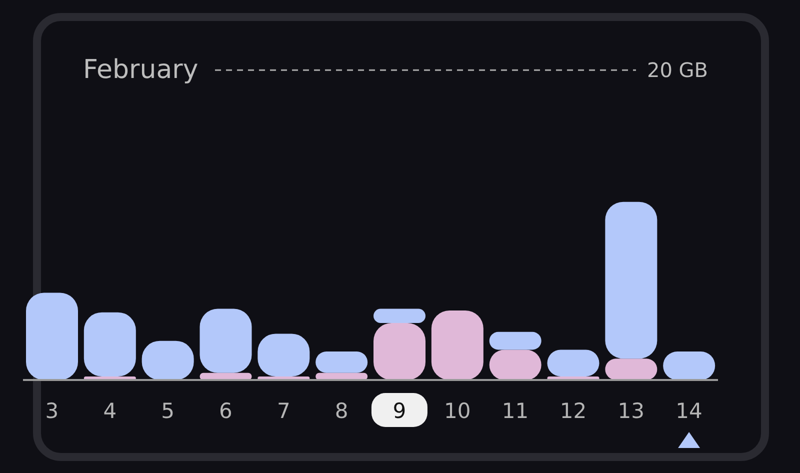  I want to click on ref-line-label: 20 GB, so click(677, 70).